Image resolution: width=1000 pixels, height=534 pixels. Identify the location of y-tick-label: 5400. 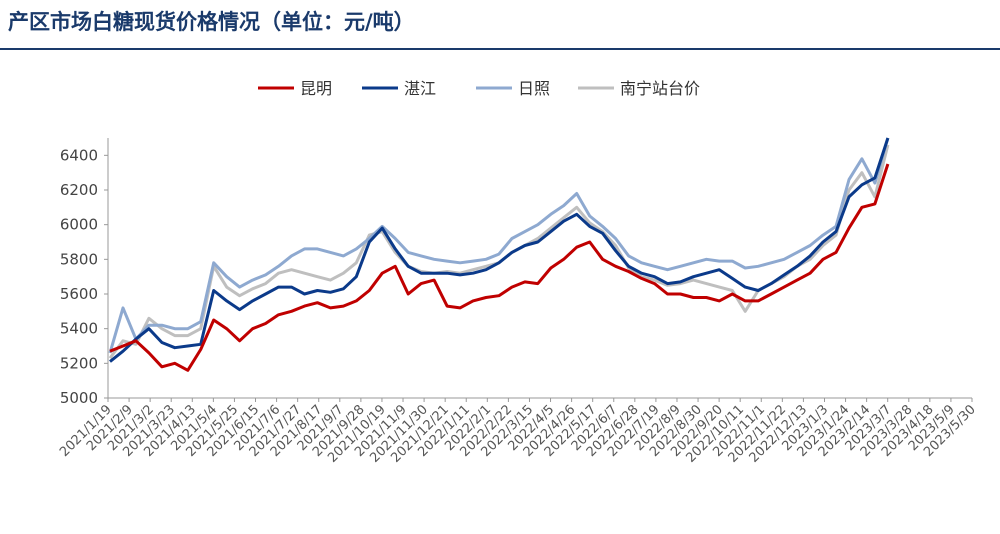
(79, 329).